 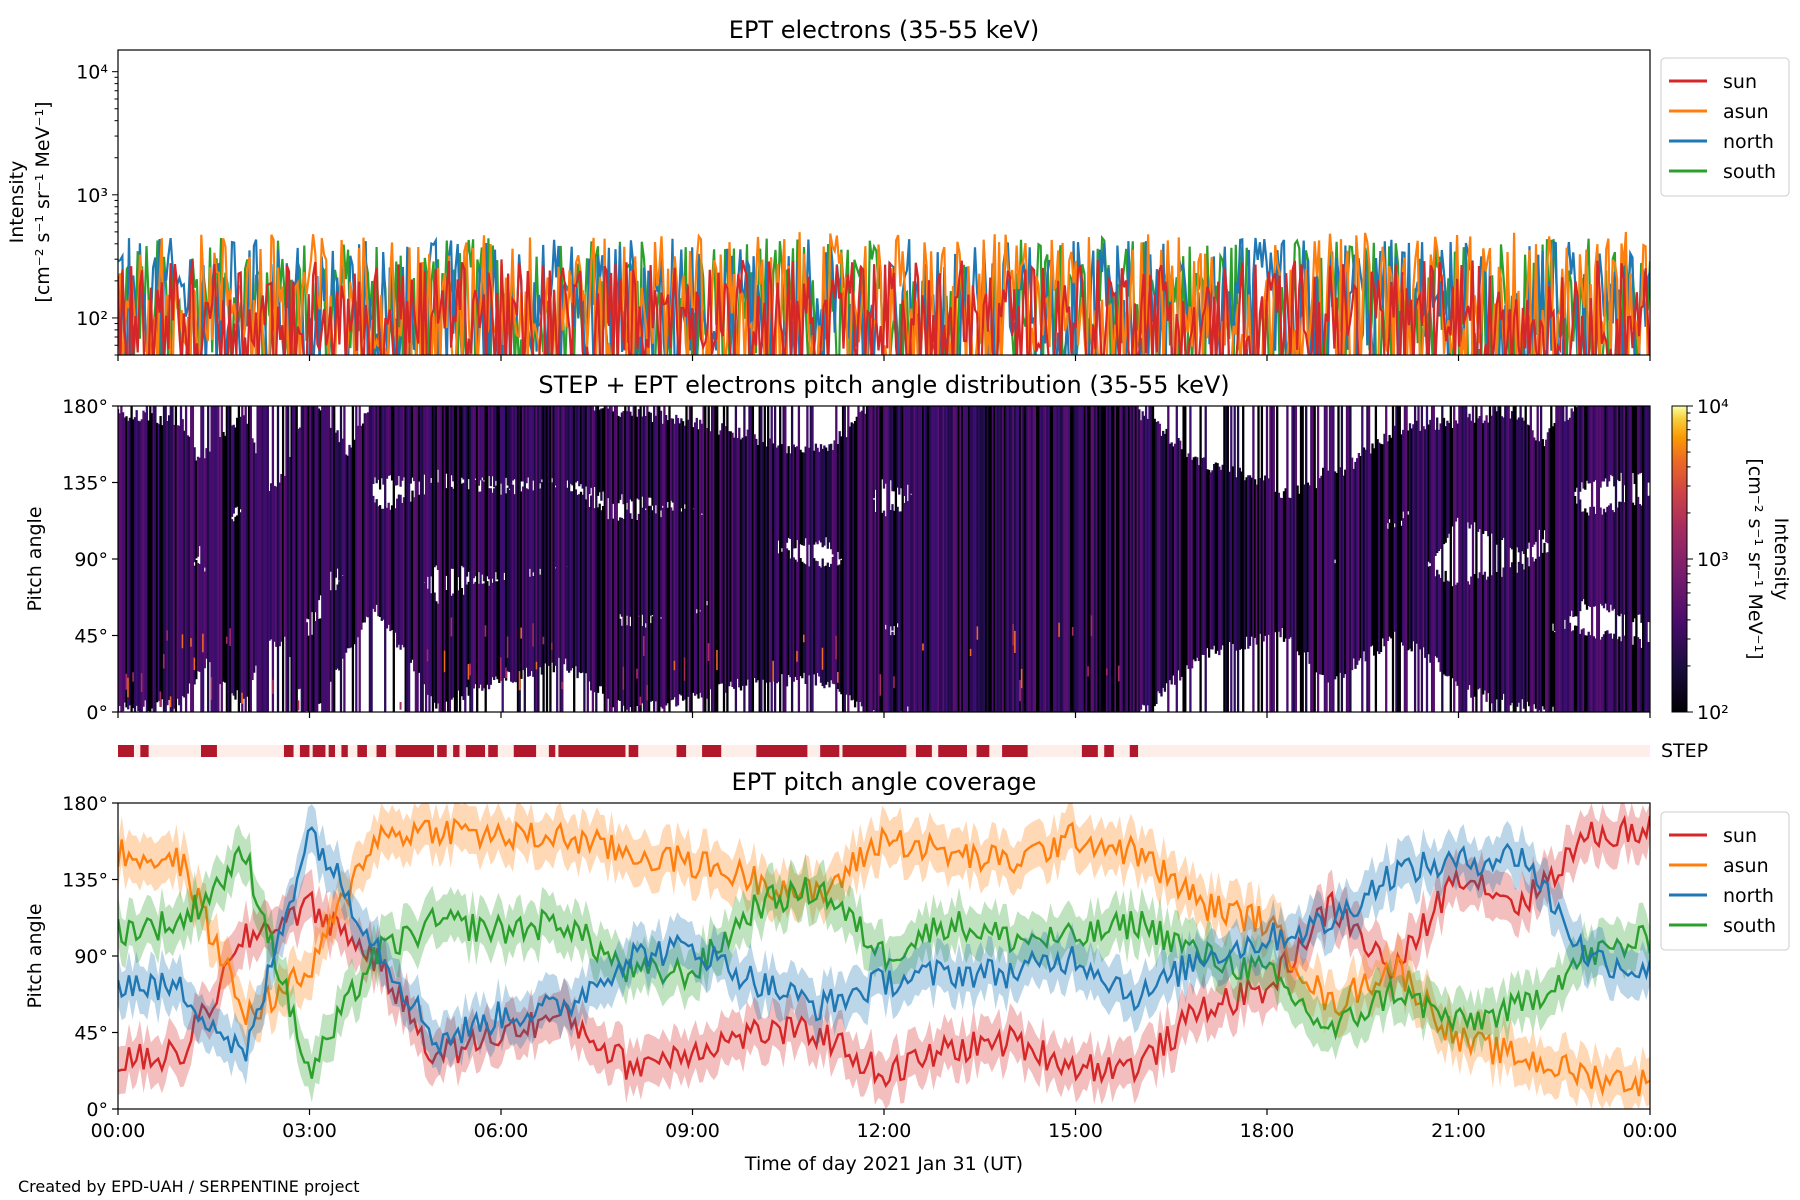 I want to click on panel1-ytick-label: 10⁴, so click(x=92, y=73).